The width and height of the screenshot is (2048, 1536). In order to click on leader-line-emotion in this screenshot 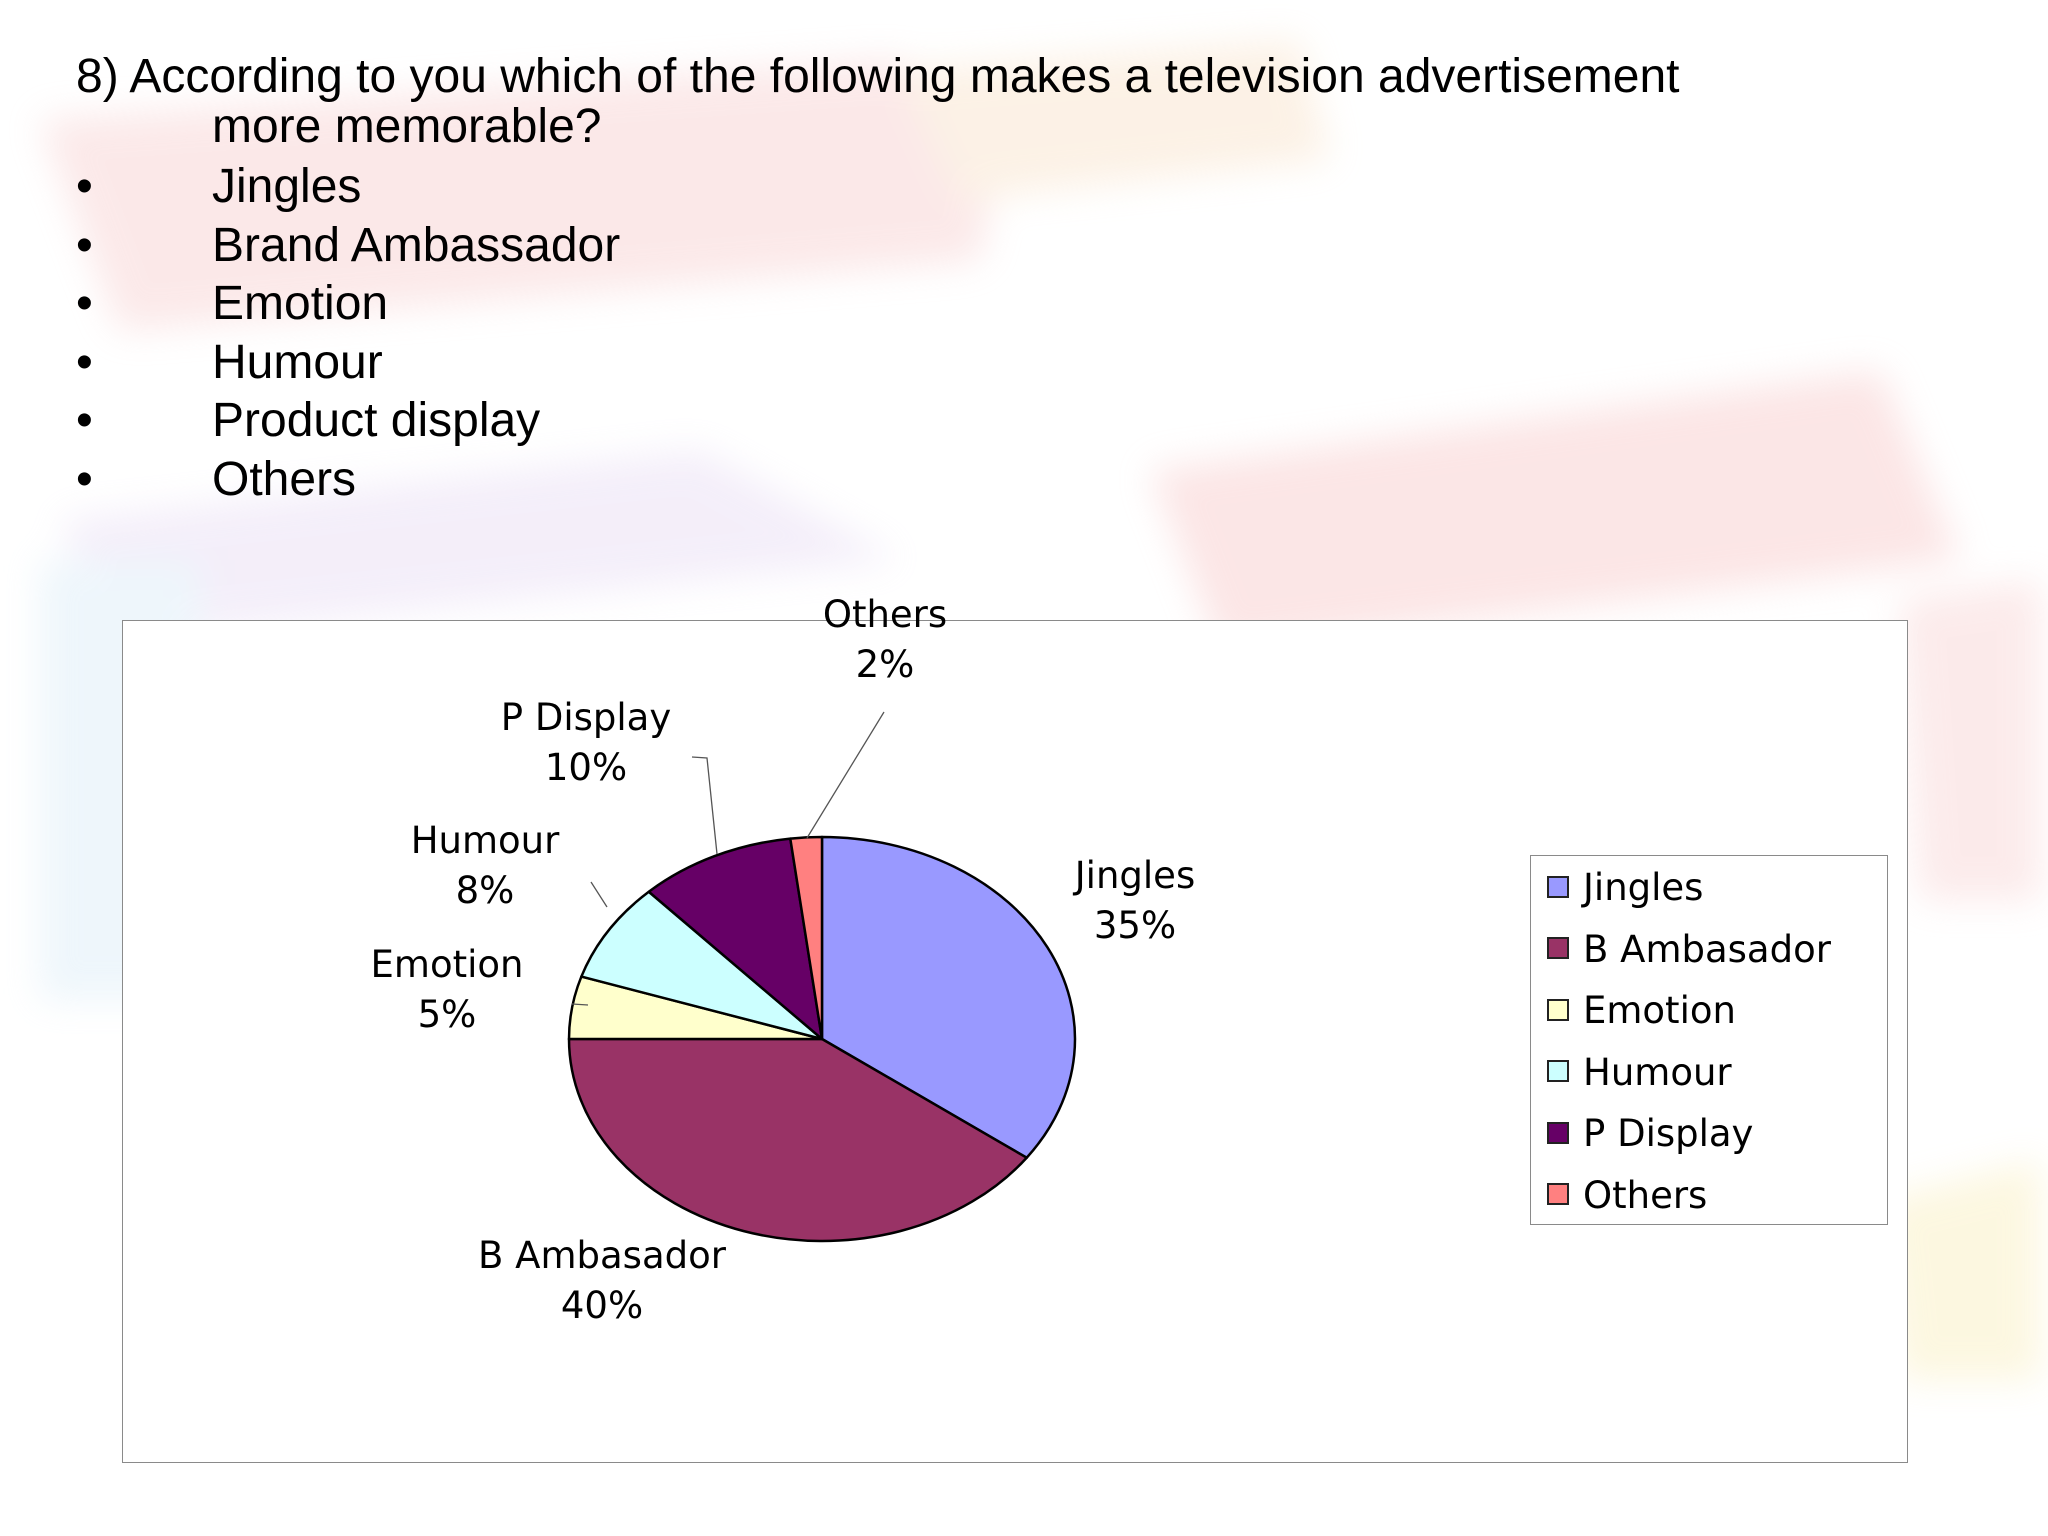, I will do `click(580, 1004)`.